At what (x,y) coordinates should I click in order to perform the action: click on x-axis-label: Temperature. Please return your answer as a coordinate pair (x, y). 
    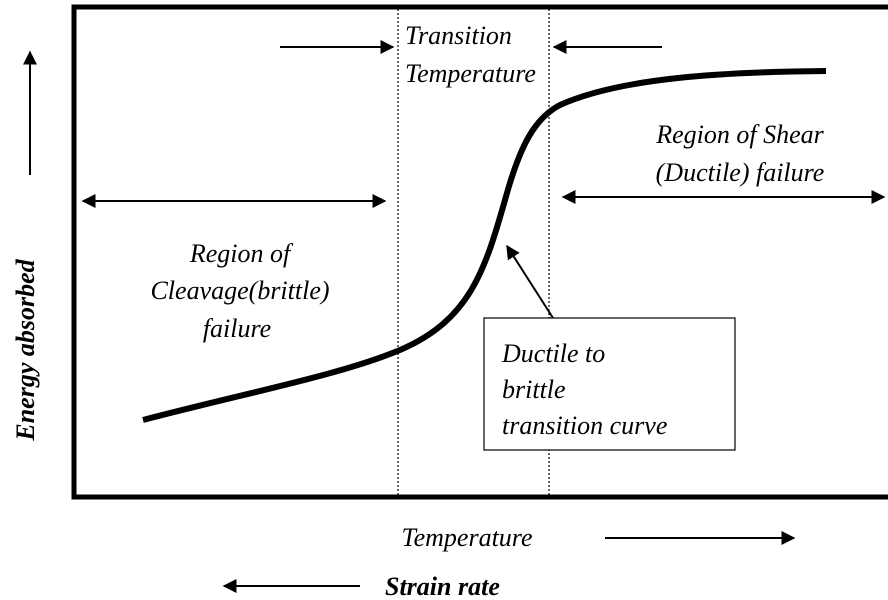
    Looking at the image, I should click on (467, 537).